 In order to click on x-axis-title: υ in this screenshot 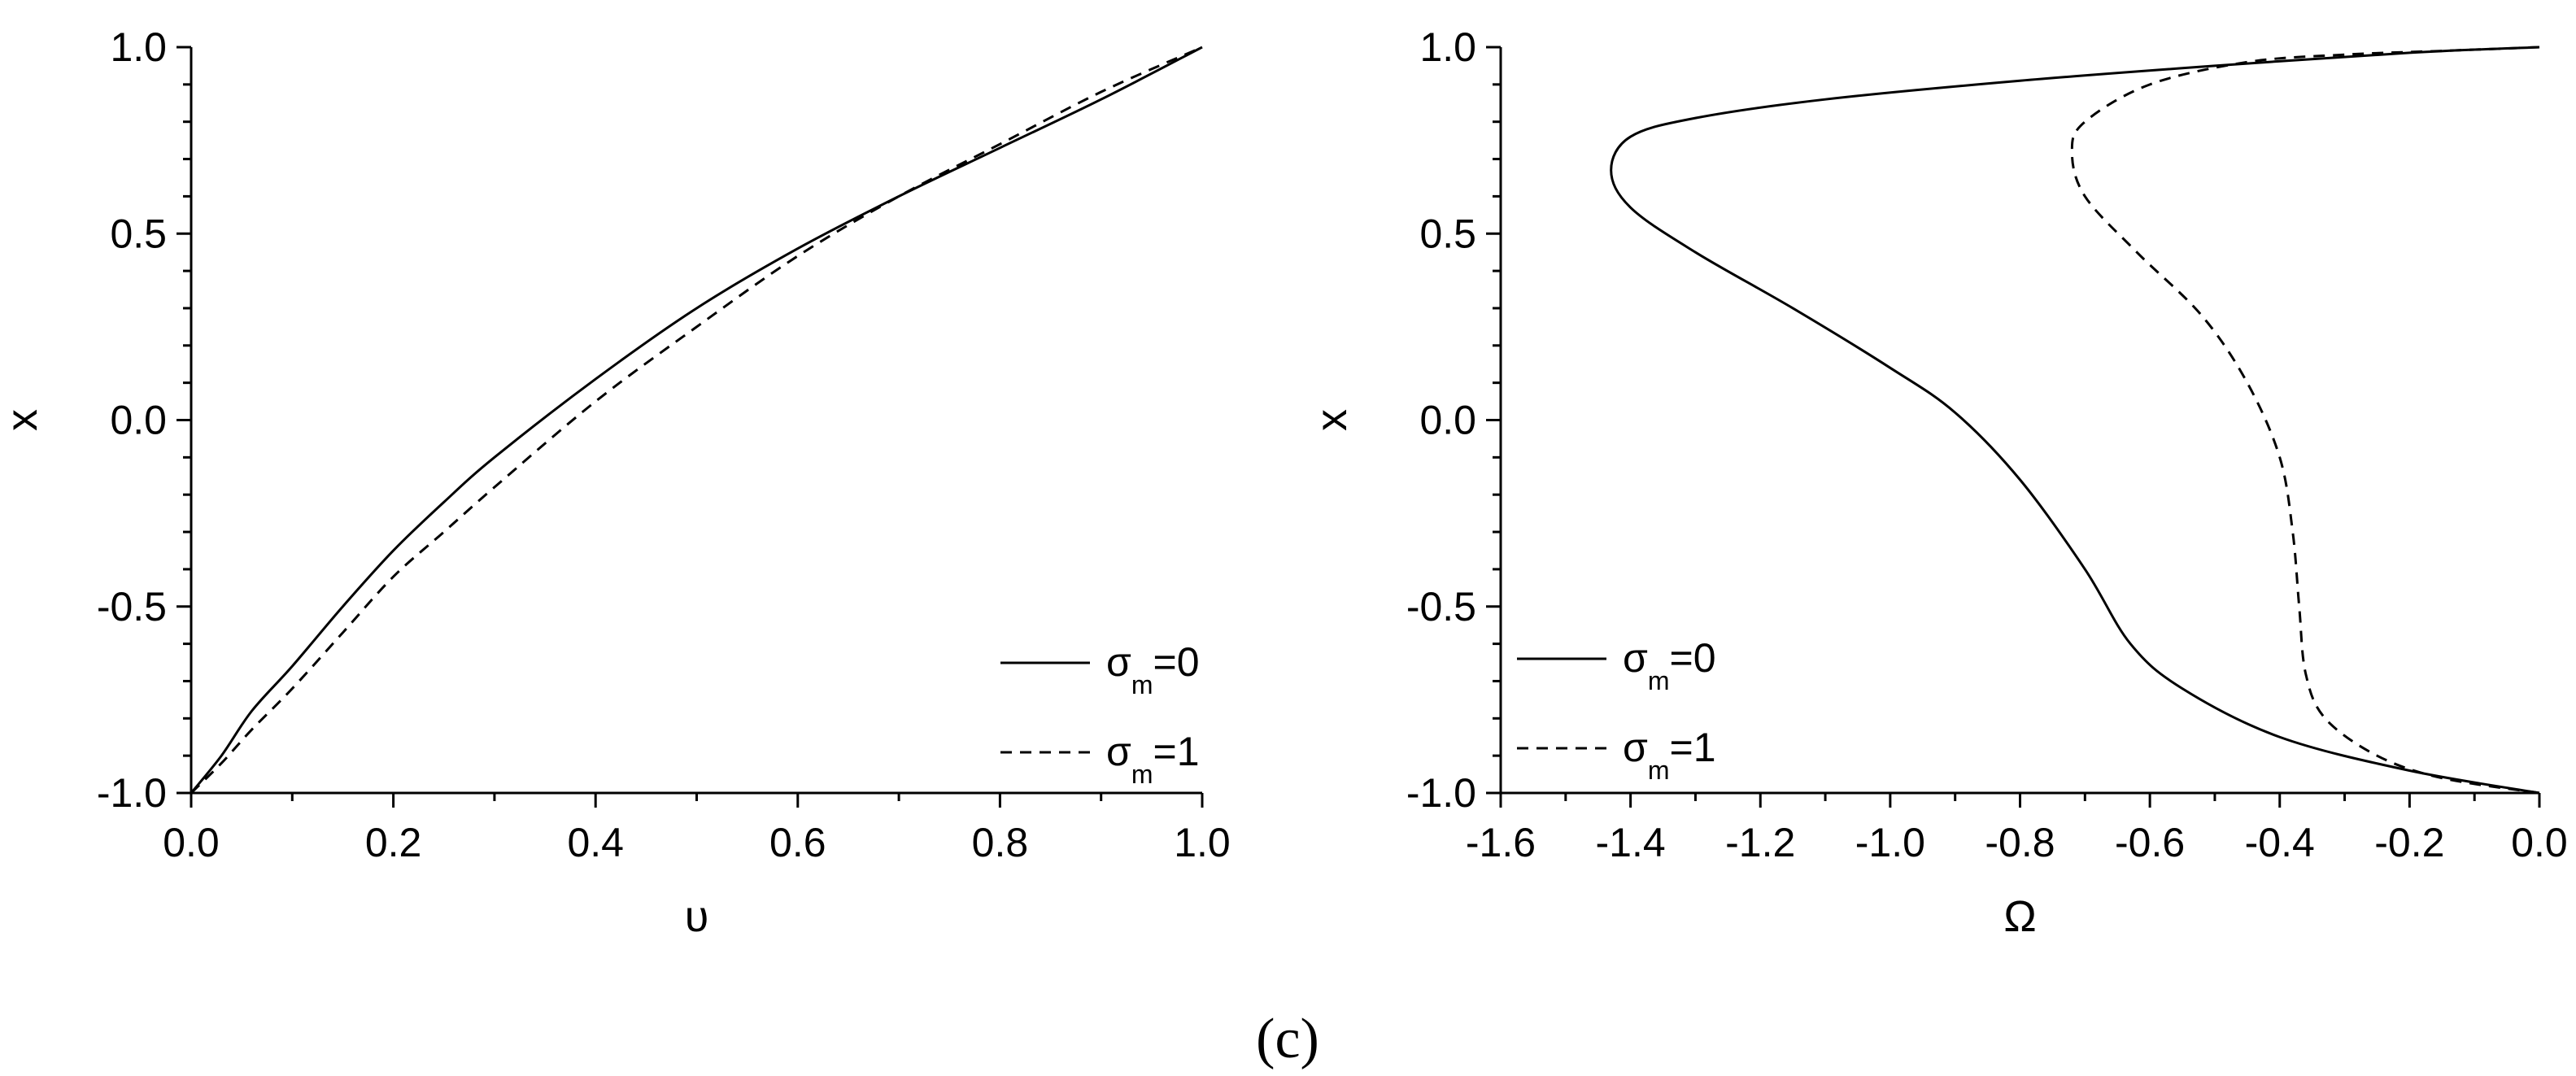, I will do `click(697, 916)`.